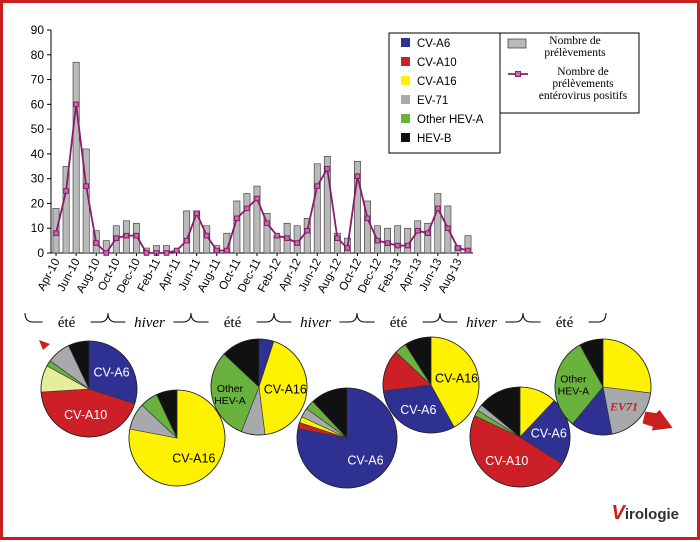  I want to click on y-tick-label: 30, so click(38, 179).